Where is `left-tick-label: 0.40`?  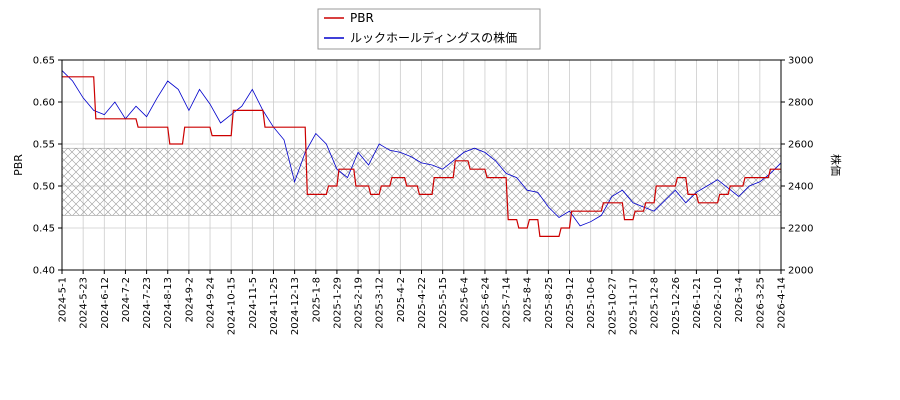 left-tick-label: 0.40 is located at coordinates (44, 271).